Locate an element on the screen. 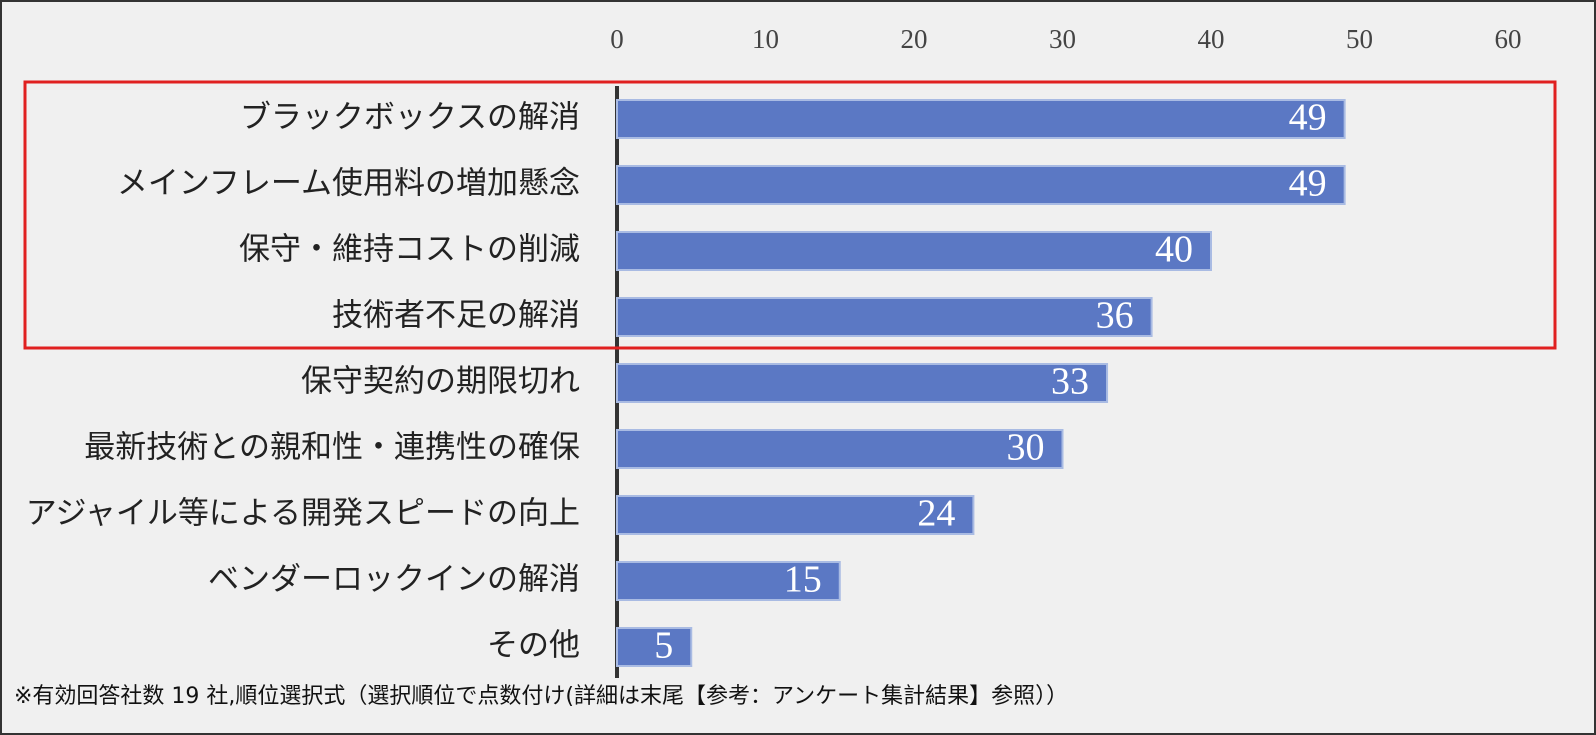 The image size is (1596, 735). category-label: 最新技術との親和性・連携性の確保 is located at coordinates (332, 448).